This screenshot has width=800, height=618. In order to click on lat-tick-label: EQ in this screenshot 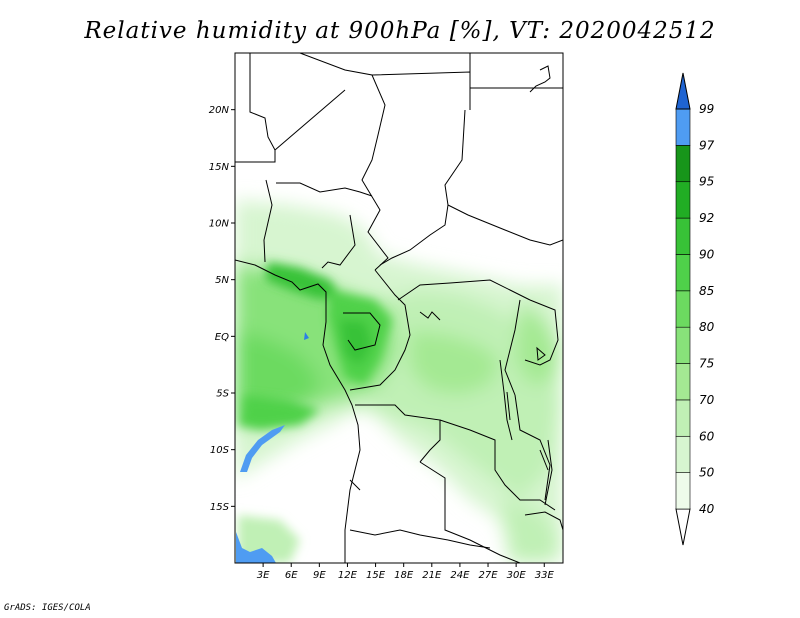, I will do `click(222, 337)`.